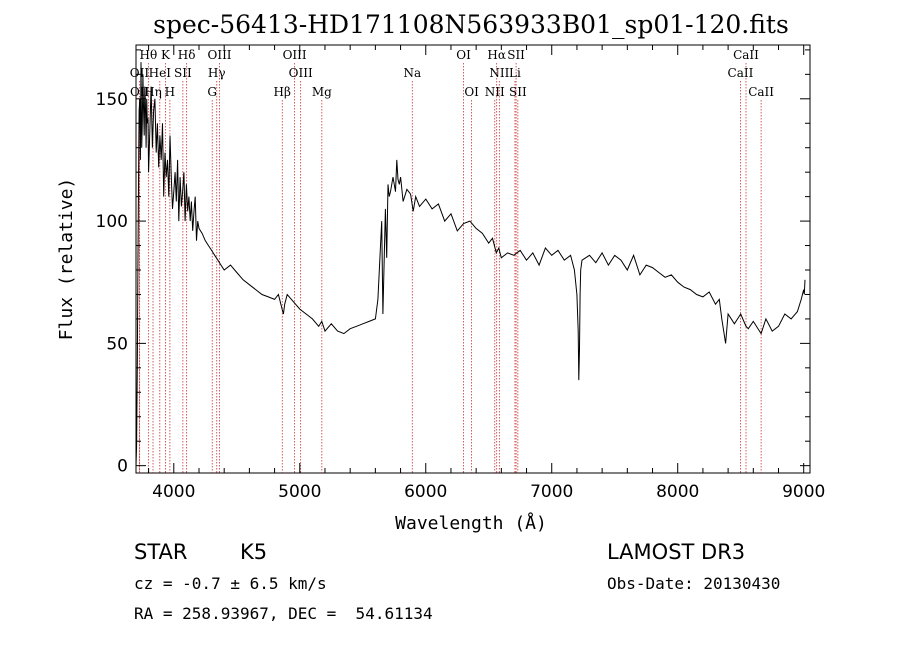 The height and width of the screenshot is (649, 900). Describe the element at coordinates (803, 492) in the screenshot. I see `x-tick-label: 9000` at that location.